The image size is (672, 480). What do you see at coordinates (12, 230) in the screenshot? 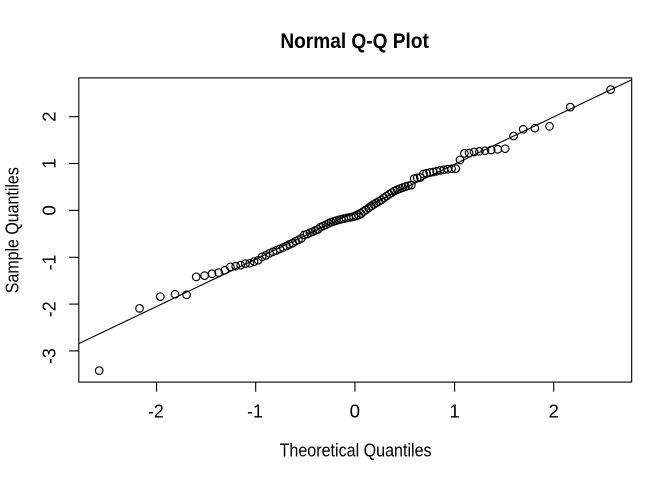
I see `svg-text: Sample Quantiles` at bounding box center [12, 230].